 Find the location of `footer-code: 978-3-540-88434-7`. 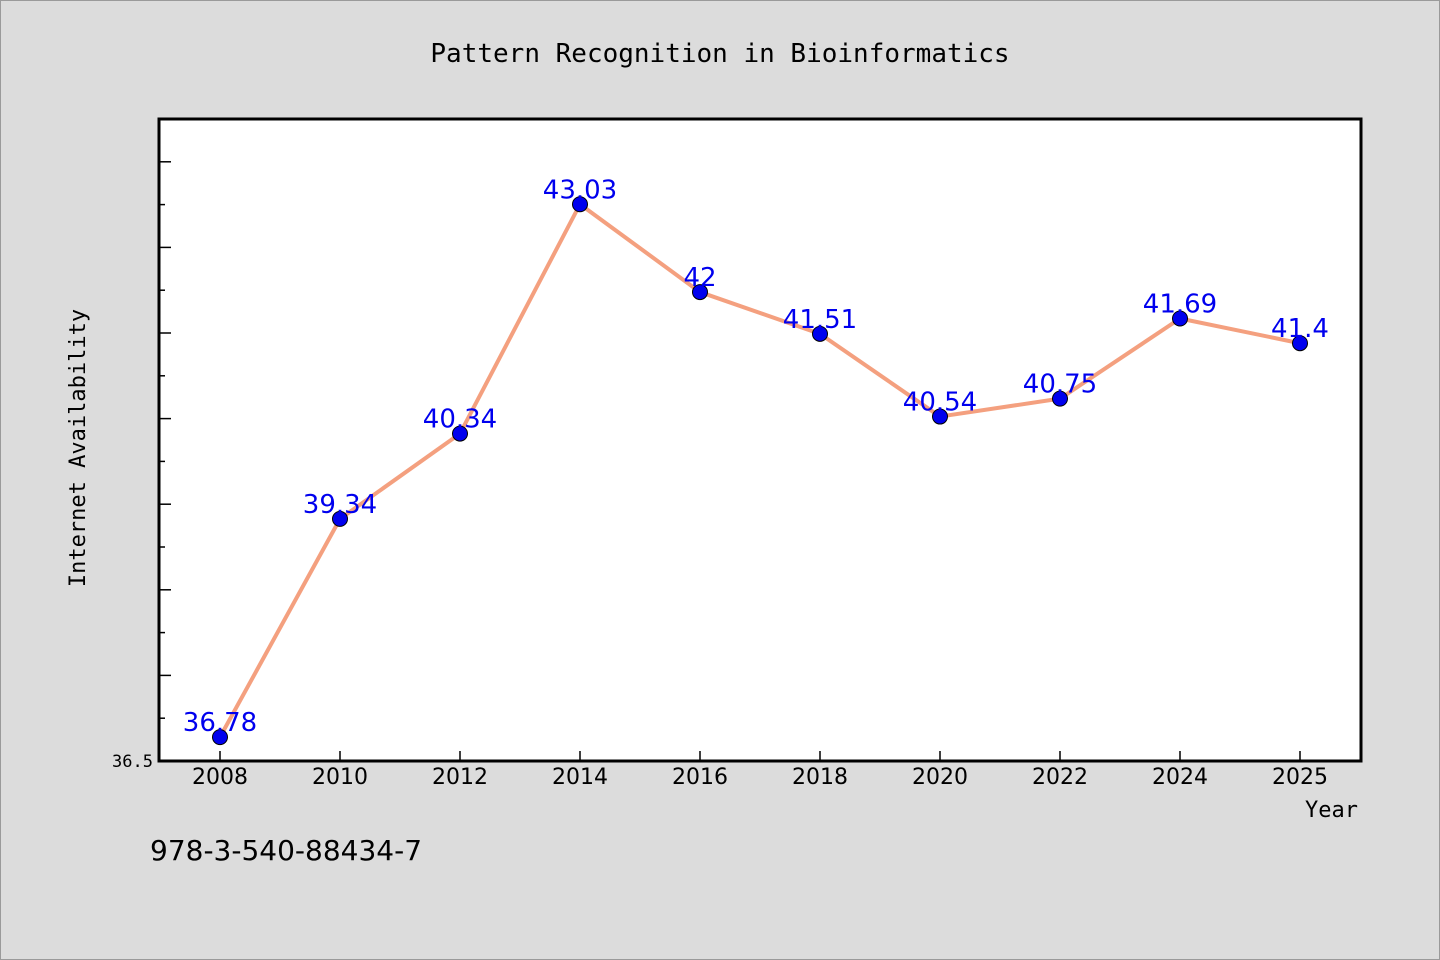

footer-code: 978-3-540-88434-7 is located at coordinates (286, 850).